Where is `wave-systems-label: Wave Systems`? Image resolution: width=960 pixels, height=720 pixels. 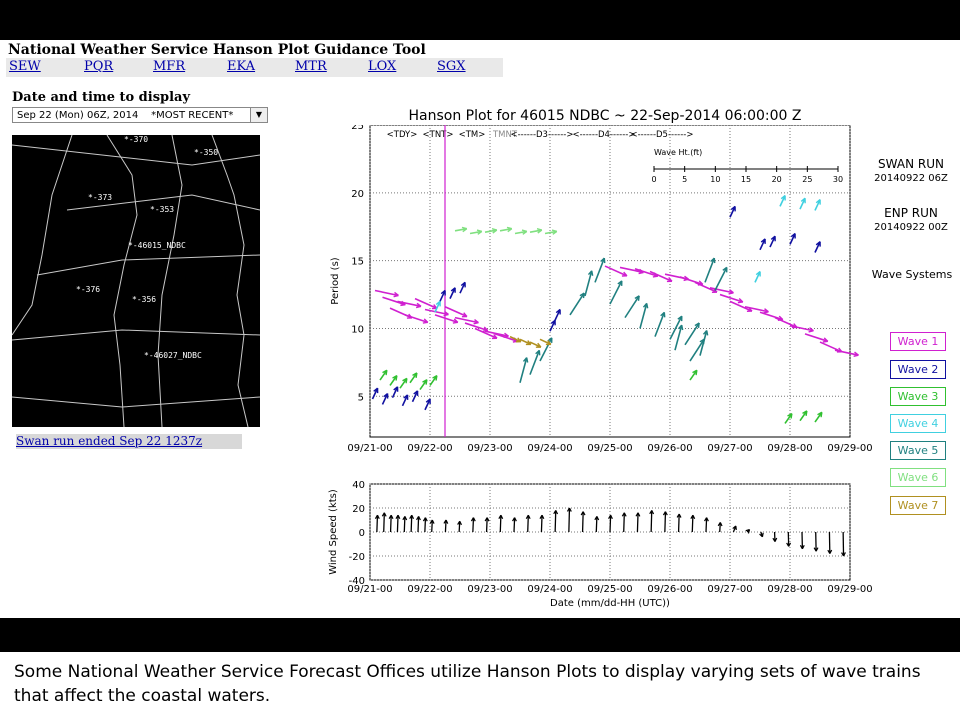
wave-systems-label: Wave Systems is located at coordinates (912, 274).